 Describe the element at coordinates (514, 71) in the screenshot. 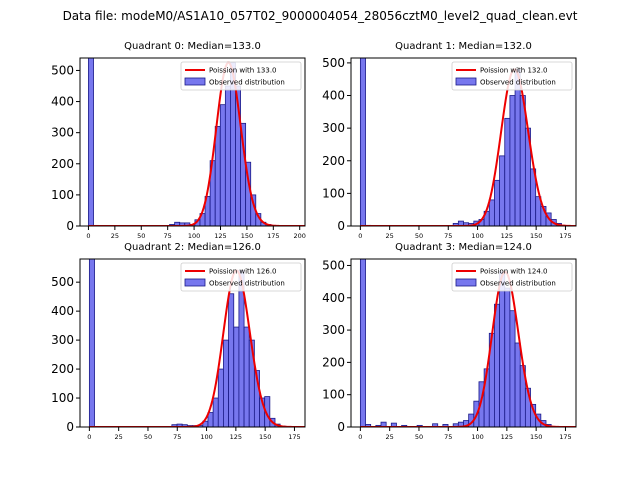

I see `legend-poisson-label: Poission with 132.0` at that location.